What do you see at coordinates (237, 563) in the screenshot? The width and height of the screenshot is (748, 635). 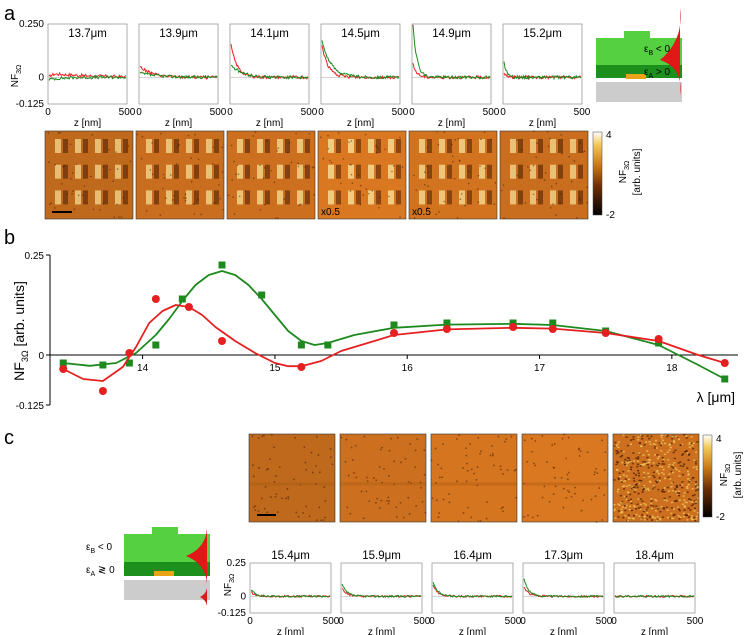 I see `y-tick-label: 0.25` at bounding box center [237, 563].